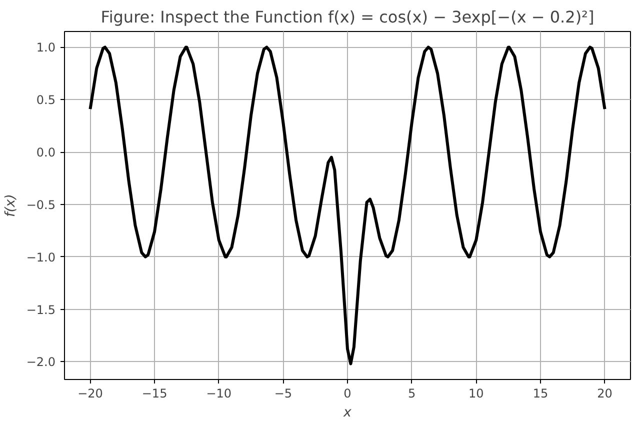  Describe the element at coordinates (41, 362) in the screenshot. I see `y-tick-label: −2.0` at that location.